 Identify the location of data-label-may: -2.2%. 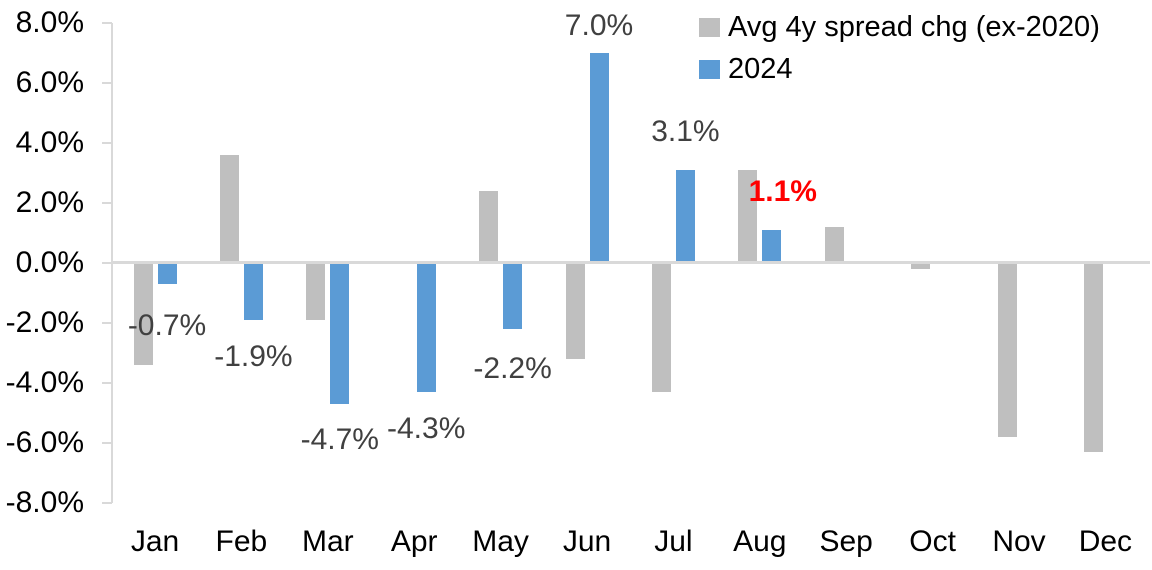
(512, 368).